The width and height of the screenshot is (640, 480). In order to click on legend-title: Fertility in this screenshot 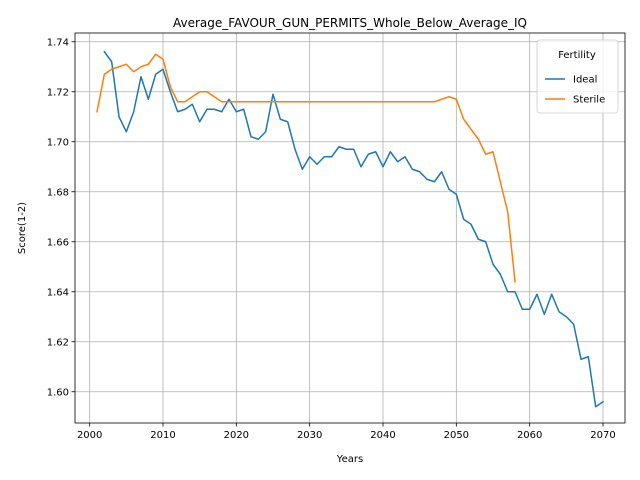, I will do `click(577, 55)`.